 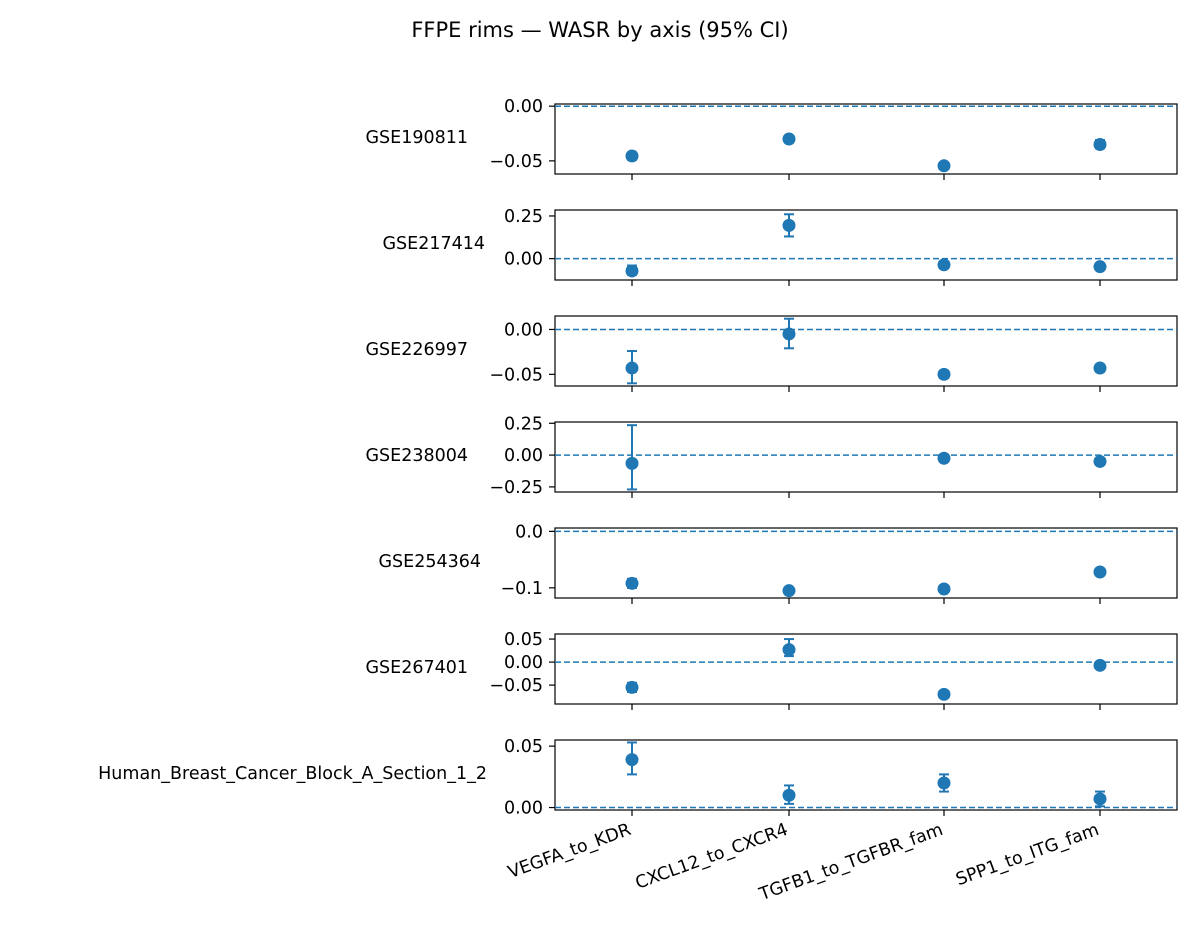 I want to click on x-tick-label: SPP1_to_ITG_fam, so click(x=1027, y=855).